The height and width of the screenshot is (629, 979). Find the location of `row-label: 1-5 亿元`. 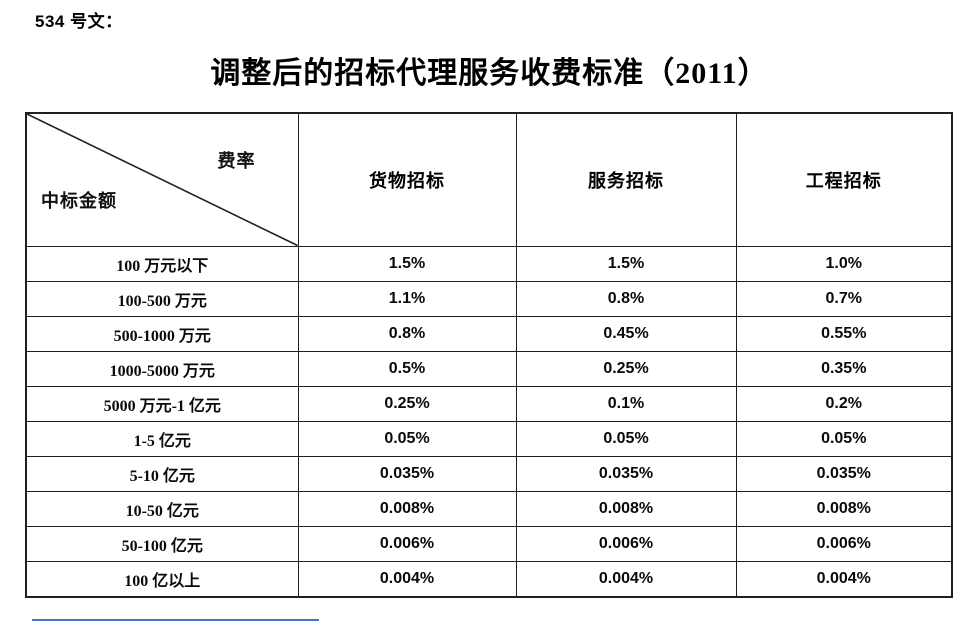

row-label: 1-5 亿元 is located at coordinates (162, 439).